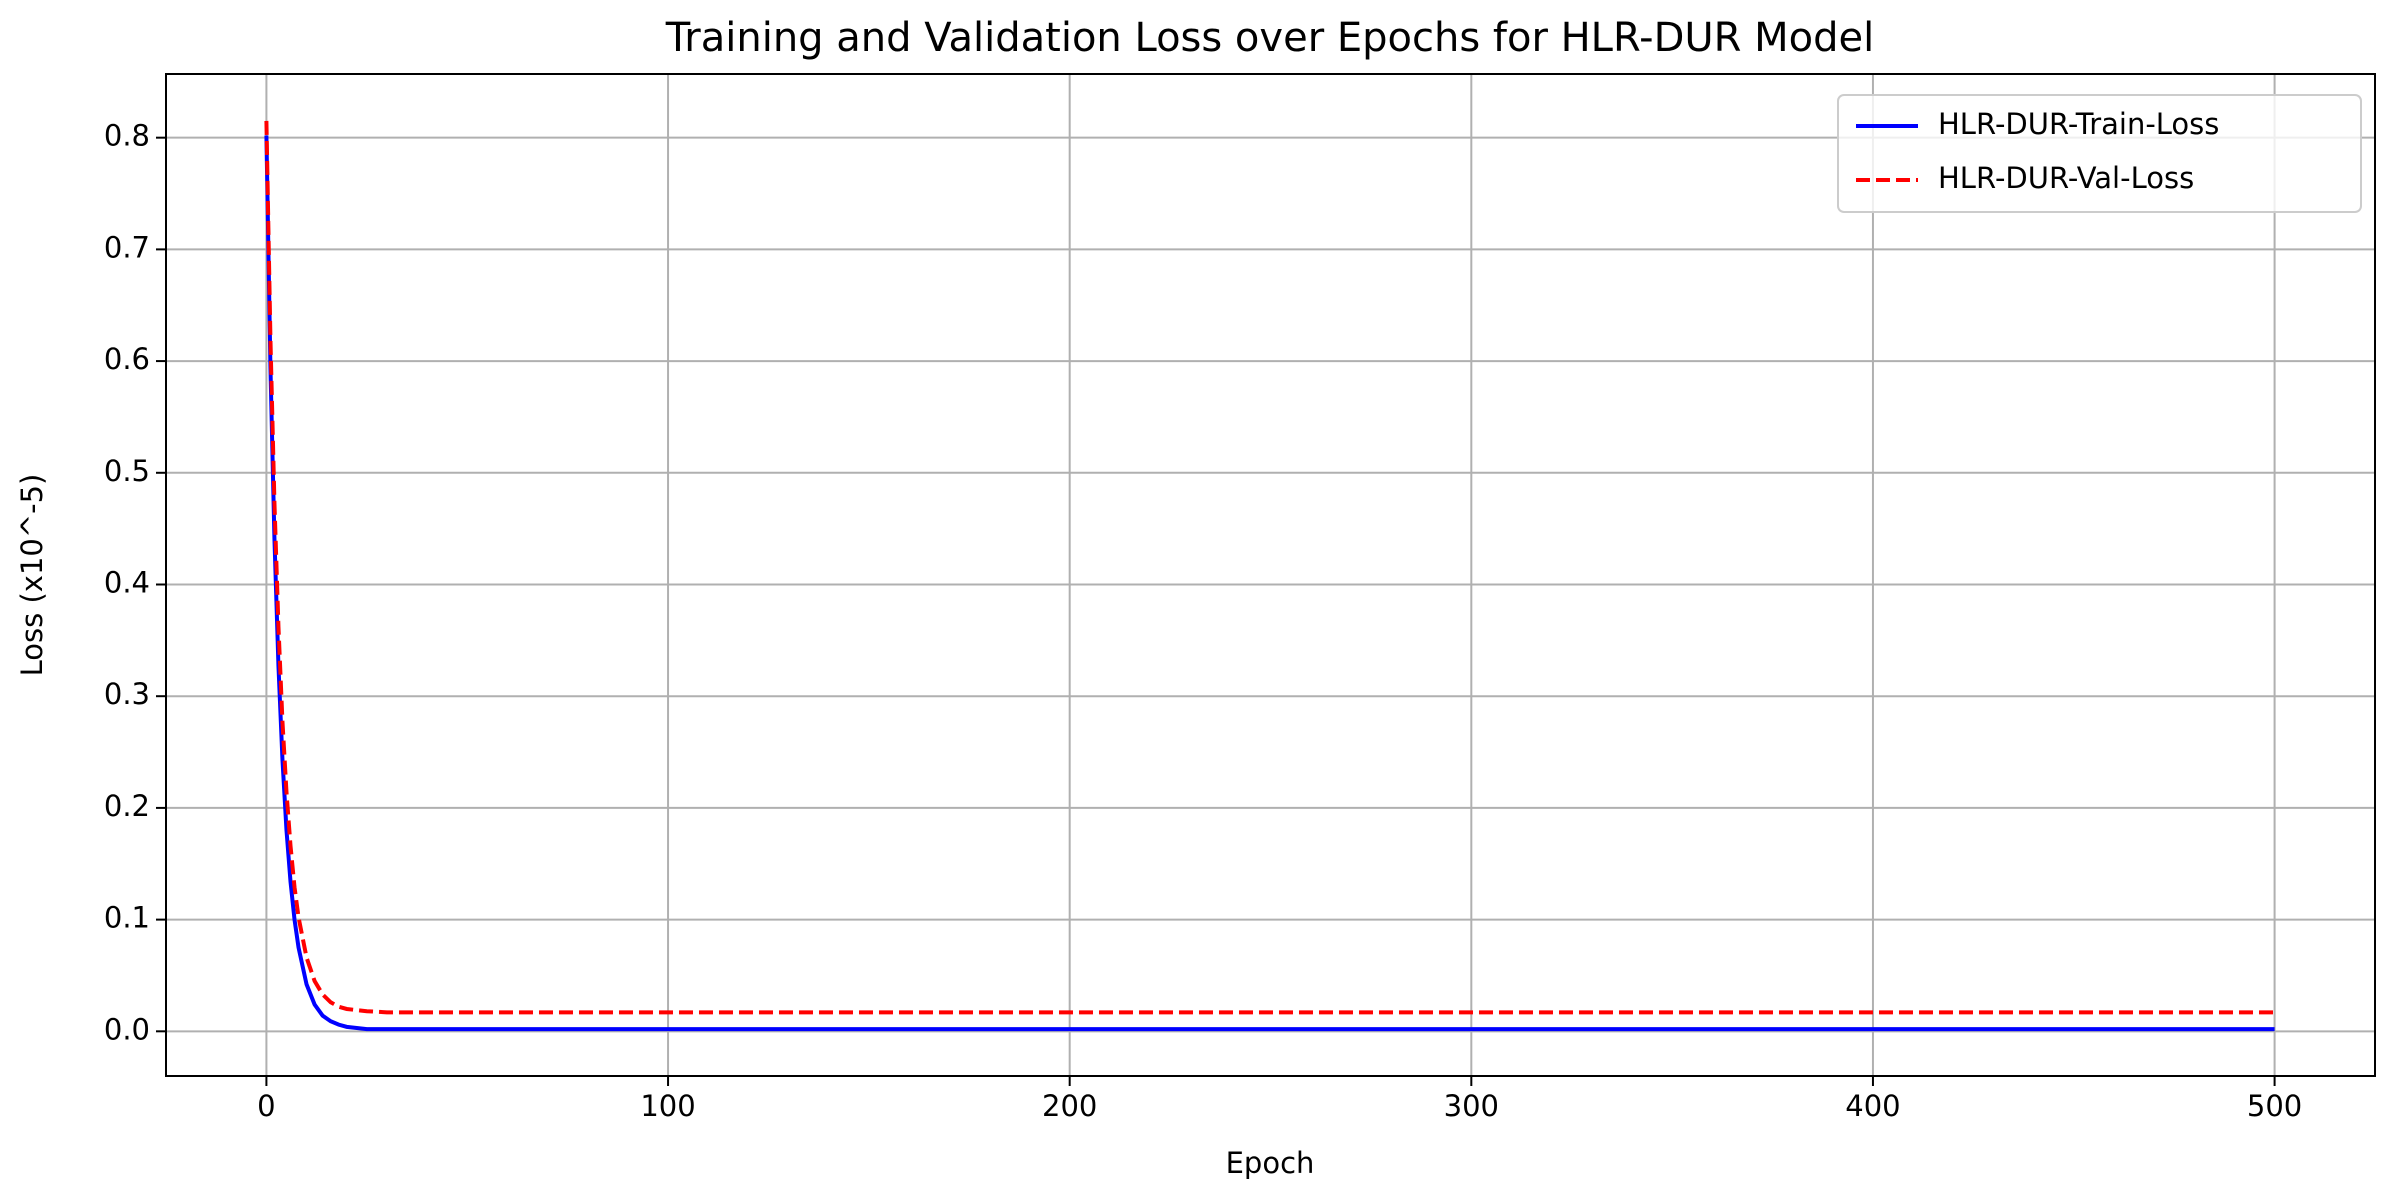  Describe the element at coordinates (667, 1106) in the screenshot. I see `x-tick-label: 100` at that location.